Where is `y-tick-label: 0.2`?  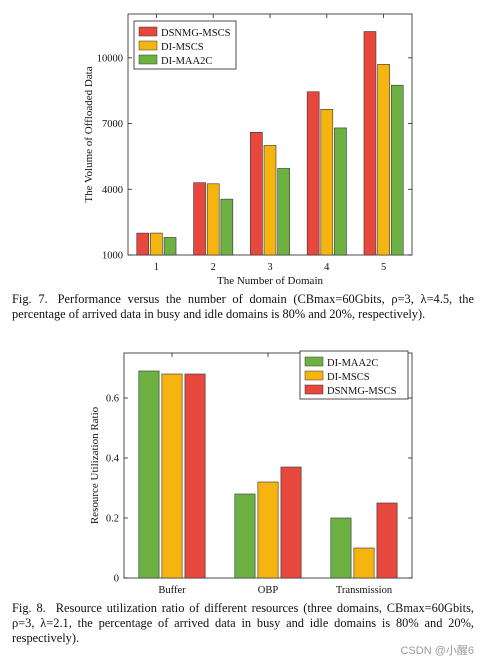
y-tick-label: 0.2 is located at coordinates (112, 519).